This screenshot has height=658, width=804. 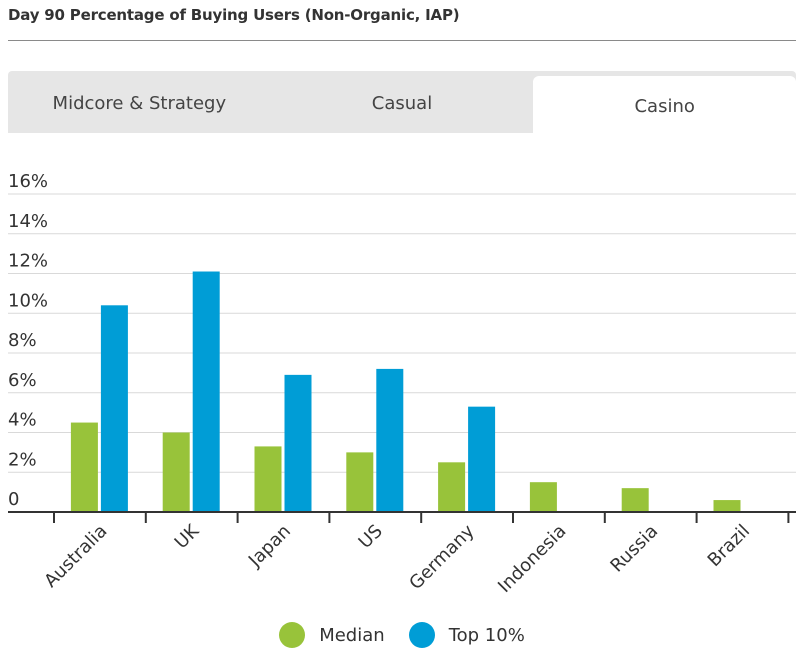 What do you see at coordinates (442, 557) in the screenshot?
I see `x-tick-label: Germany` at bounding box center [442, 557].